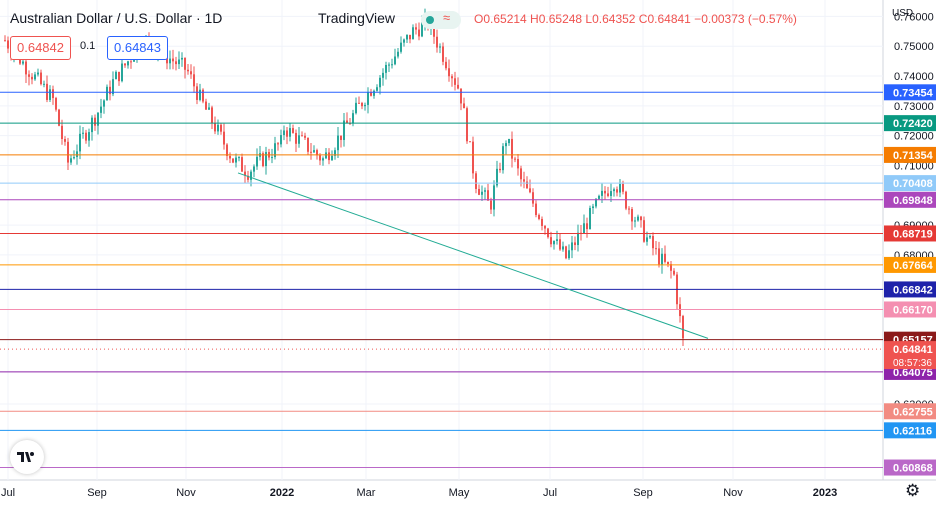 This screenshot has width=936, height=507. Describe the element at coordinates (910, 355) in the screenshot. I see `current-price-badge` at that location.